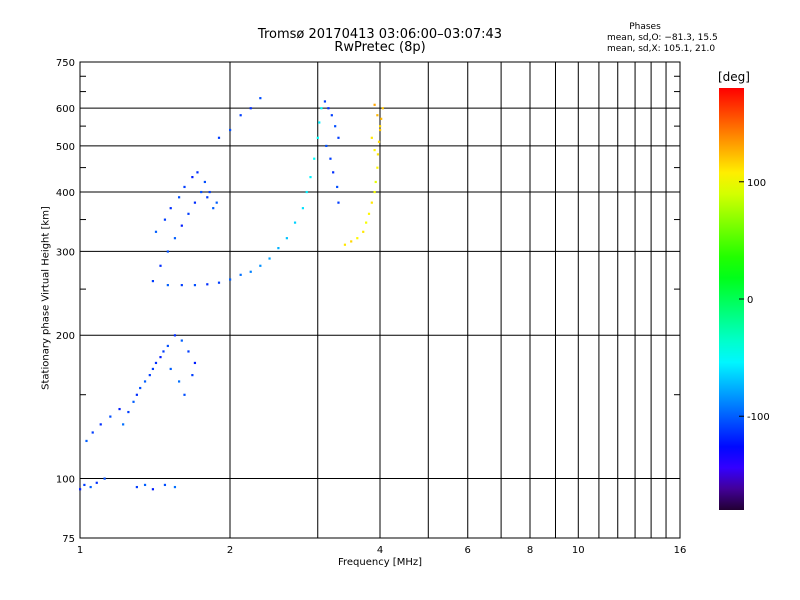 Image resolution: width=800 pixels, height=600 pixels. I want to click on colorbar-tick-label: -100, so click(758, 417).